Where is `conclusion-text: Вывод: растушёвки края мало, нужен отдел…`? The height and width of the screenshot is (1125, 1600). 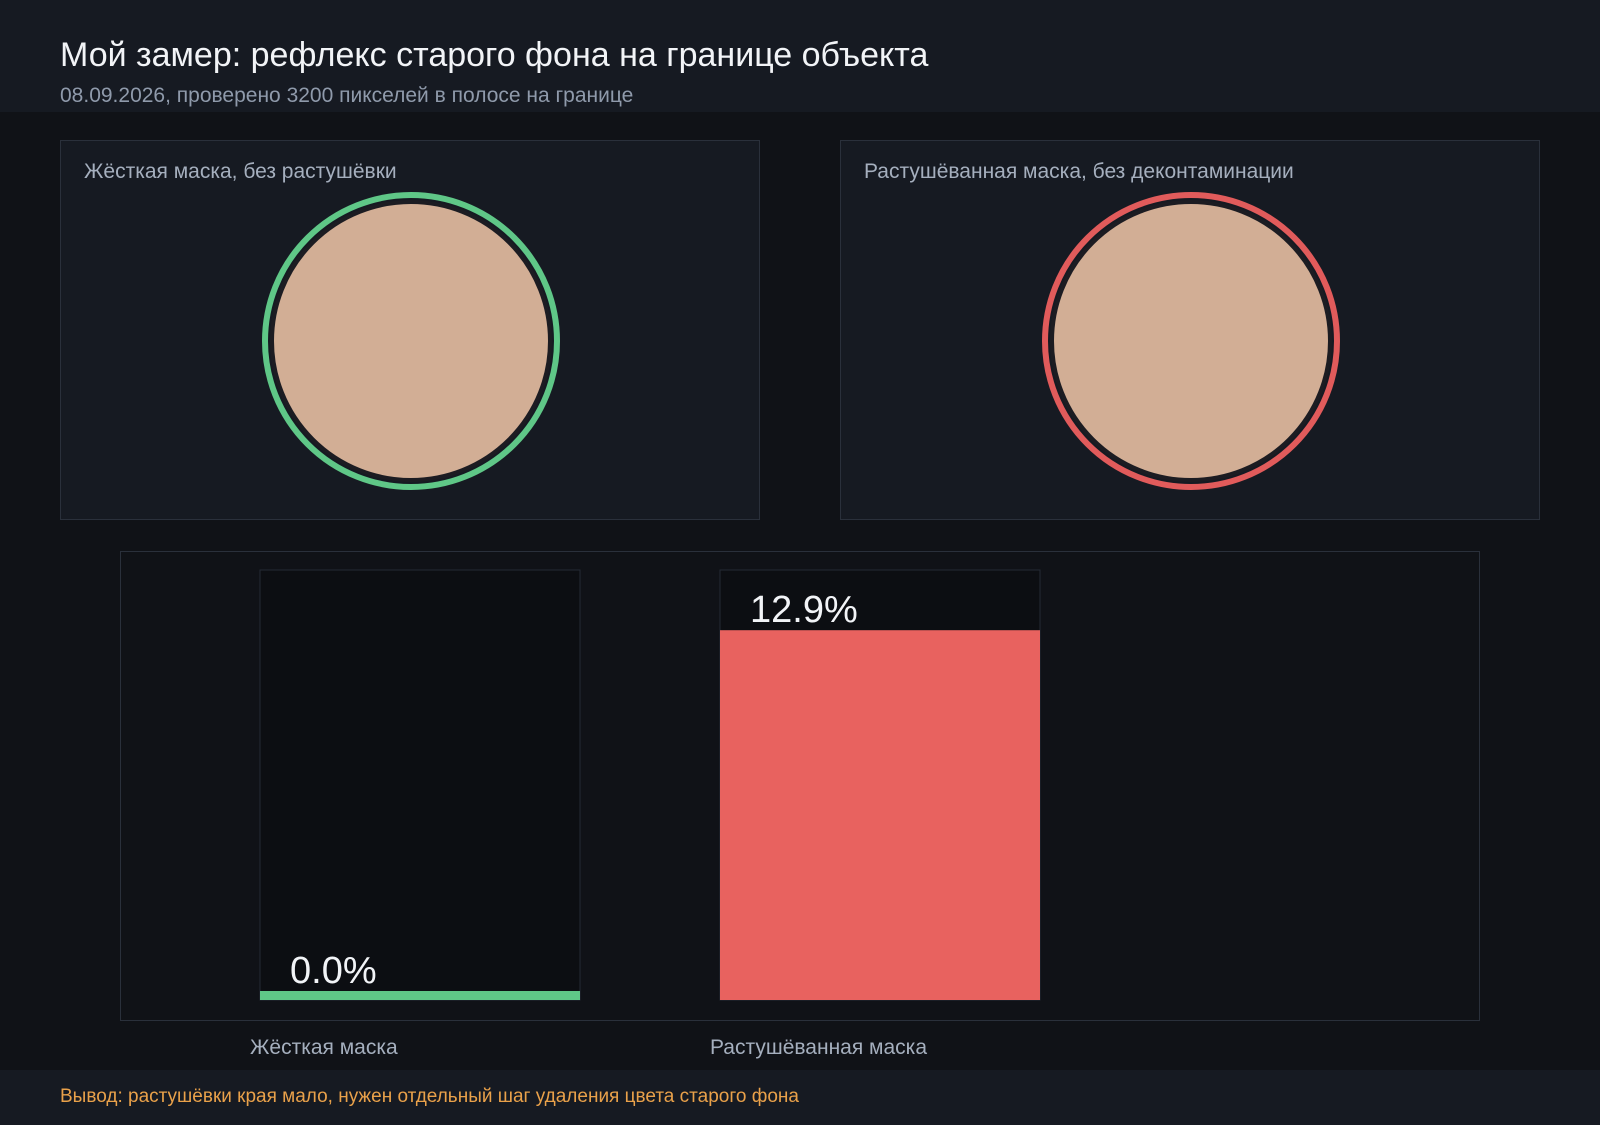
conclusion-text: Вывод: растушёвки края мало, нужен отдел… is located at coordinates (429, 1096).